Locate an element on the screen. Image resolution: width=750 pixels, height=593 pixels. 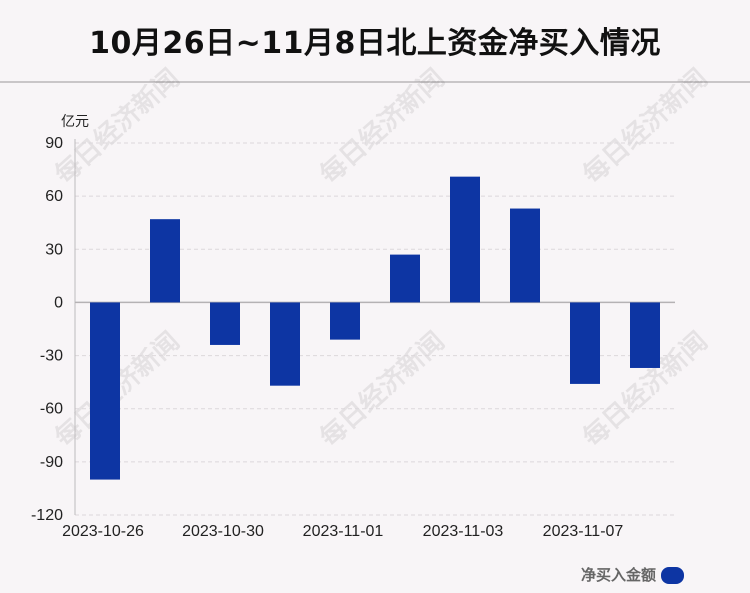
y-tick--90: -90 is located at coordinates (51, 462).